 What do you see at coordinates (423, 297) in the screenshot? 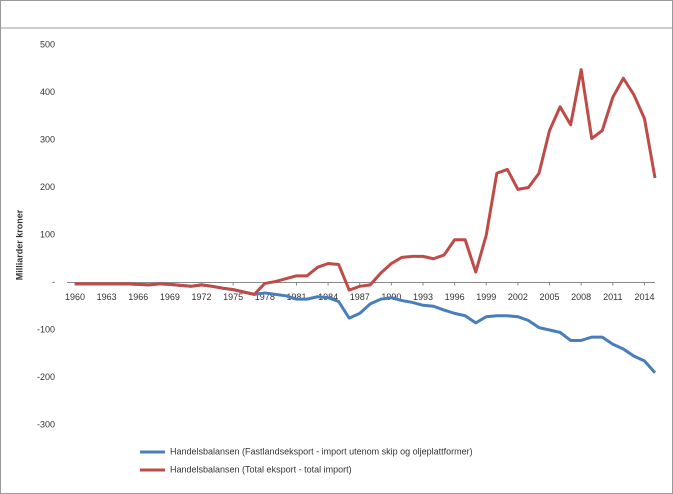
I see `x-tick-label: 1993` at bounding box center [423, 297].